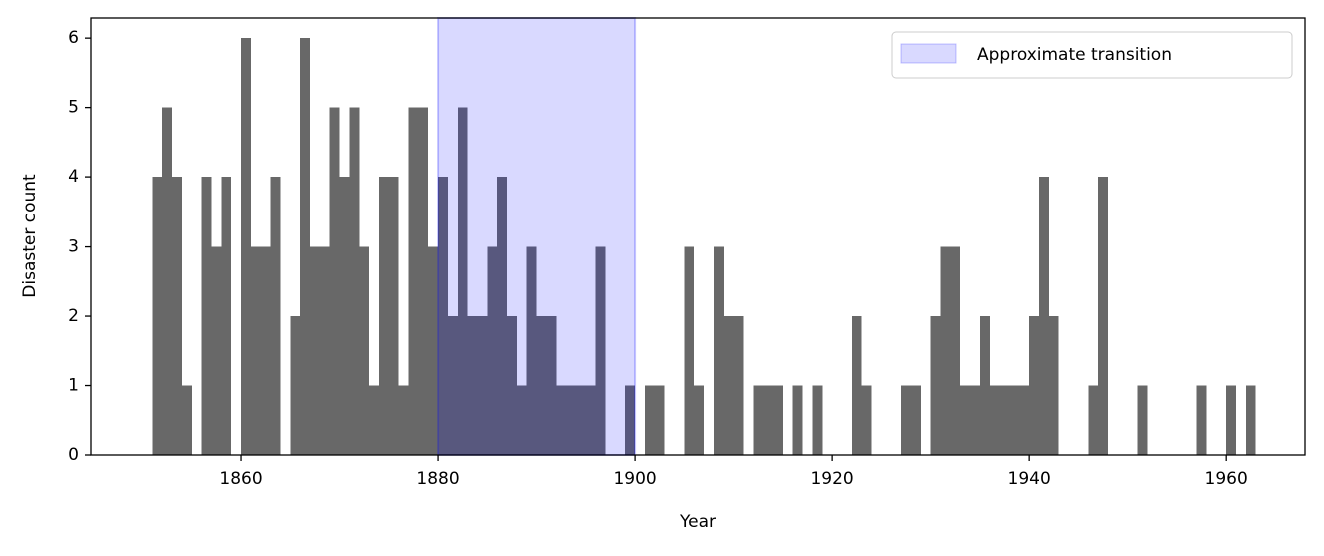 Image resolution: width=1324 pixels, height=556 pixels. Describe the element at coordinates (73, 455) in the screenshot. I see `y-tick-label: 0` at that location.